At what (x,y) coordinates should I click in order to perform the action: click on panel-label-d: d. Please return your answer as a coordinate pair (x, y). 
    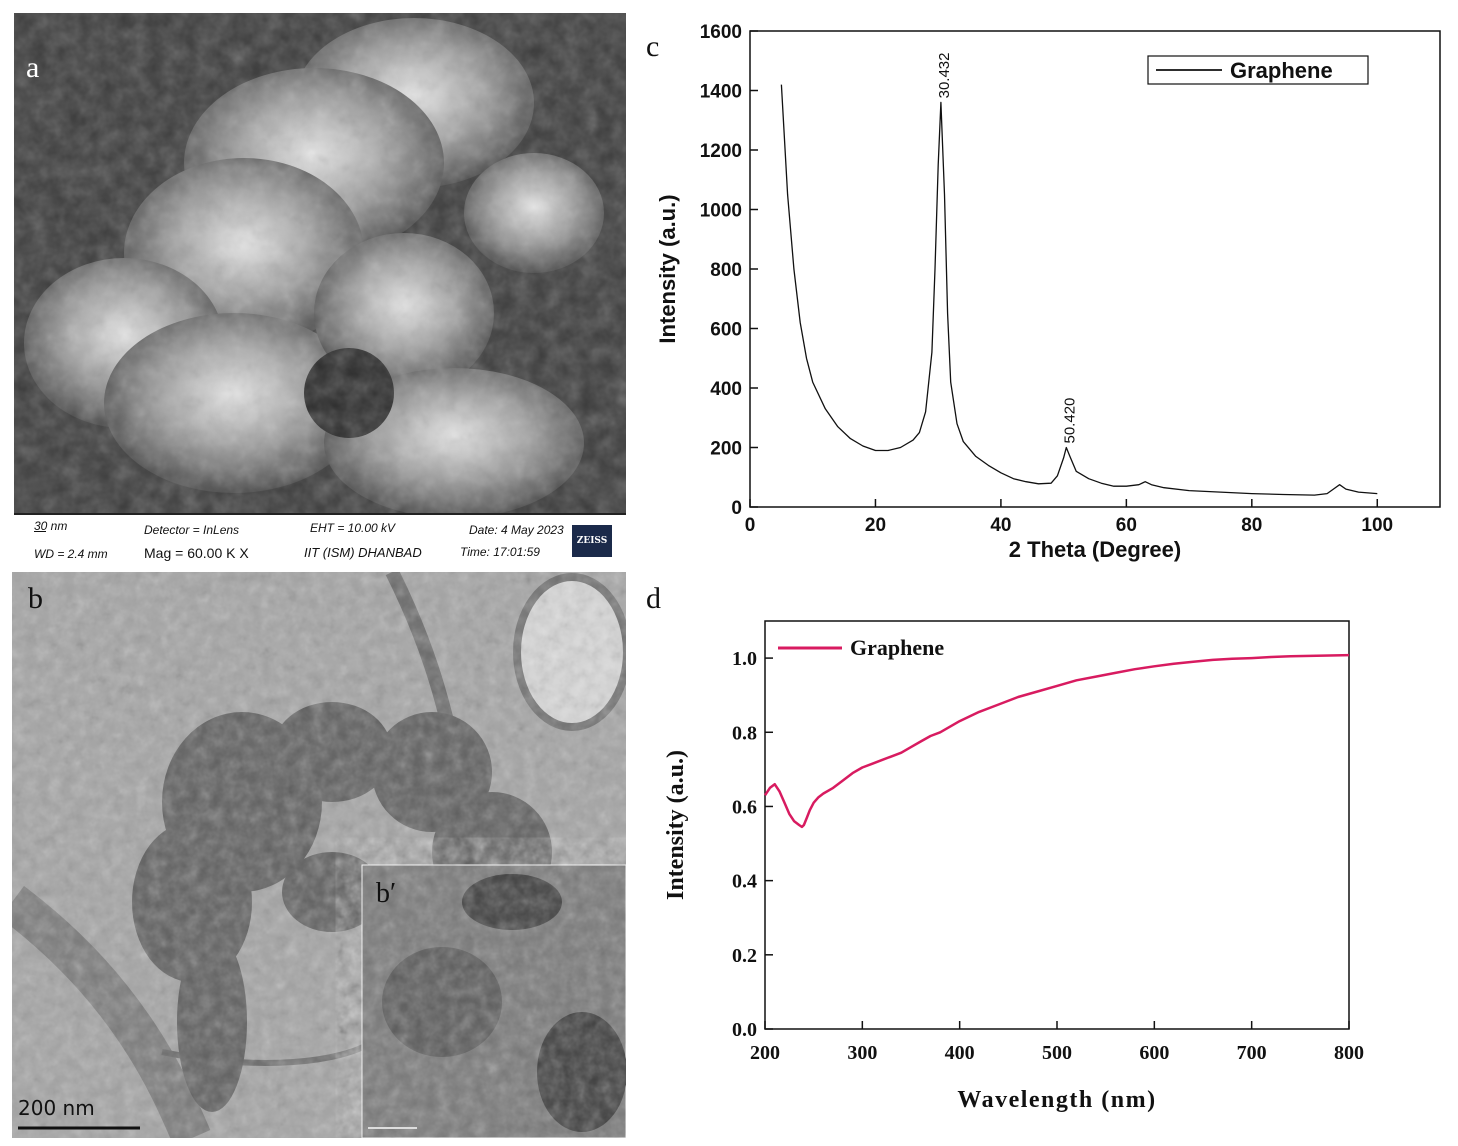
    Looking at the image, I should click on (653, 598).